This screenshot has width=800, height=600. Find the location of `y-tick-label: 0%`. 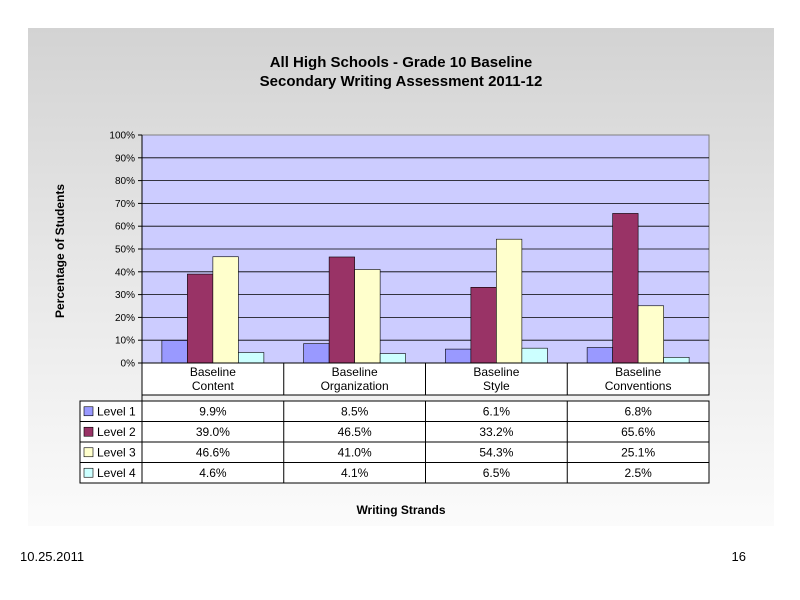

y-tick-label: 0% is located at coordinates (128, 364).